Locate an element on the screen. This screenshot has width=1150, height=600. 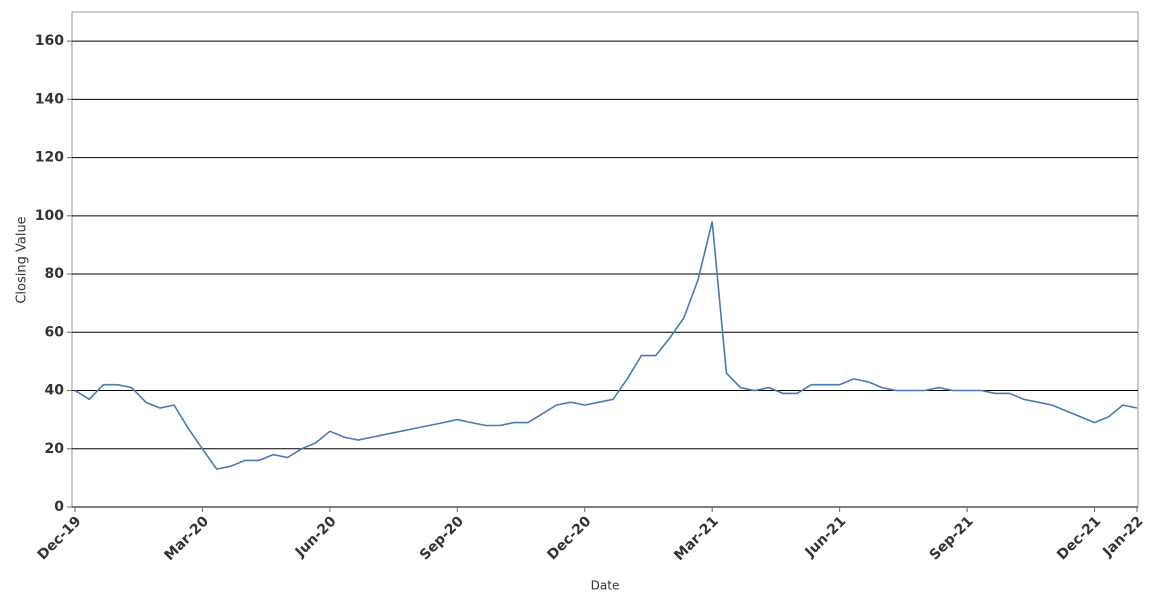
y-tick-label: 60 is located at coordinates (55, 332).